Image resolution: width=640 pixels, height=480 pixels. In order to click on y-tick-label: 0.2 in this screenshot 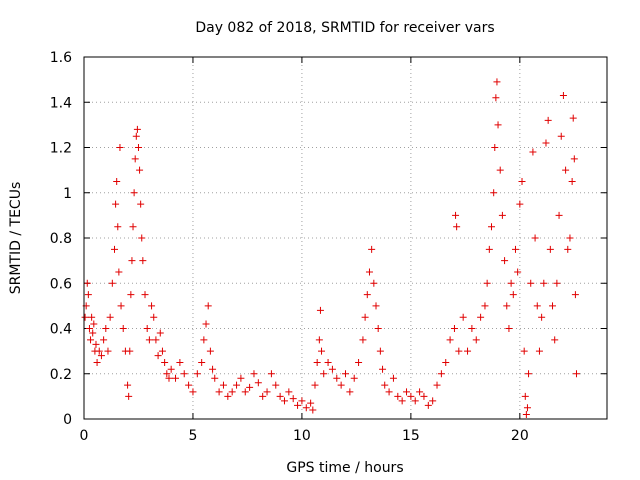, I will do `click(61, 375)`.